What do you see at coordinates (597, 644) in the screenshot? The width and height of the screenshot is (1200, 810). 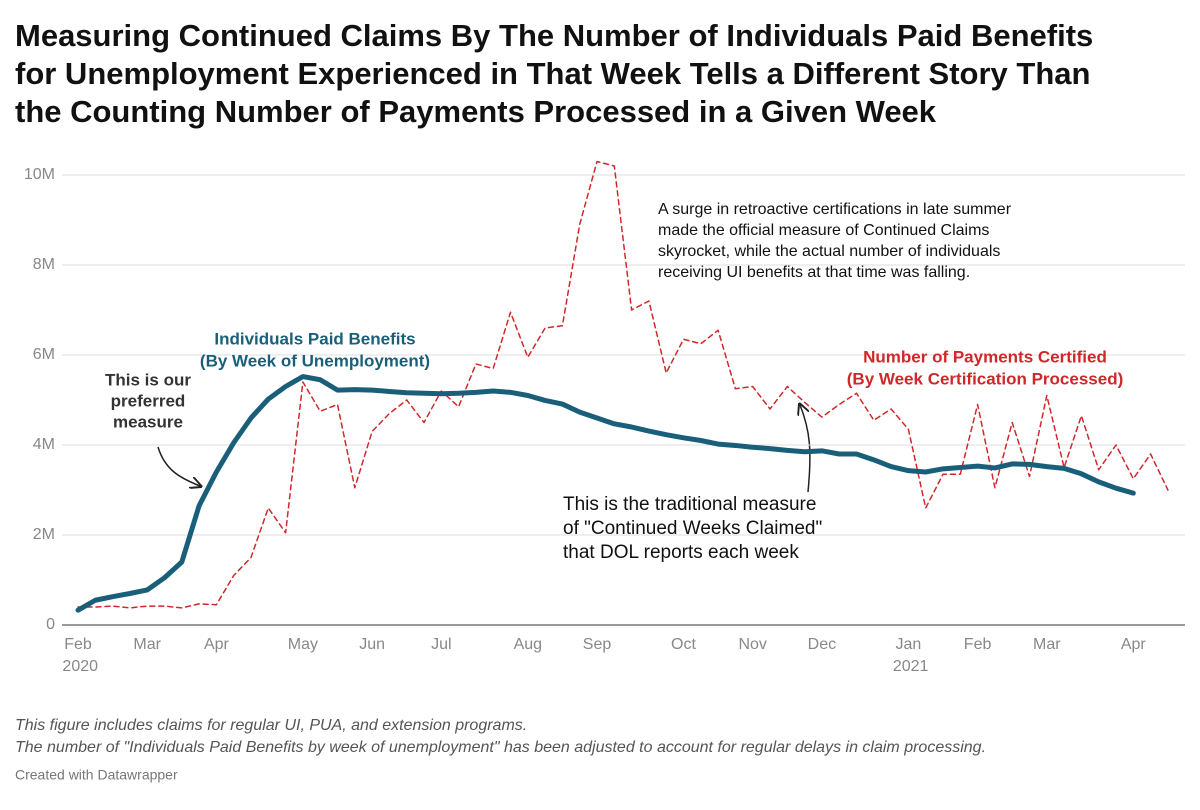 I see `x-tick-label: Sep` at bounding box center [597, 644].